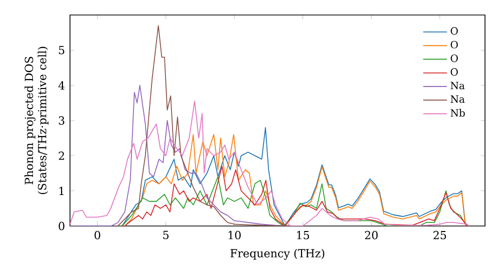 This screenshot has height=280, width=500. What do you see at coordinates (36, 120) in the screenshot?
I see `y-axis-title: Phonon projected DOS (States/THz·primitive cell)` at bounding box center [36, 120].